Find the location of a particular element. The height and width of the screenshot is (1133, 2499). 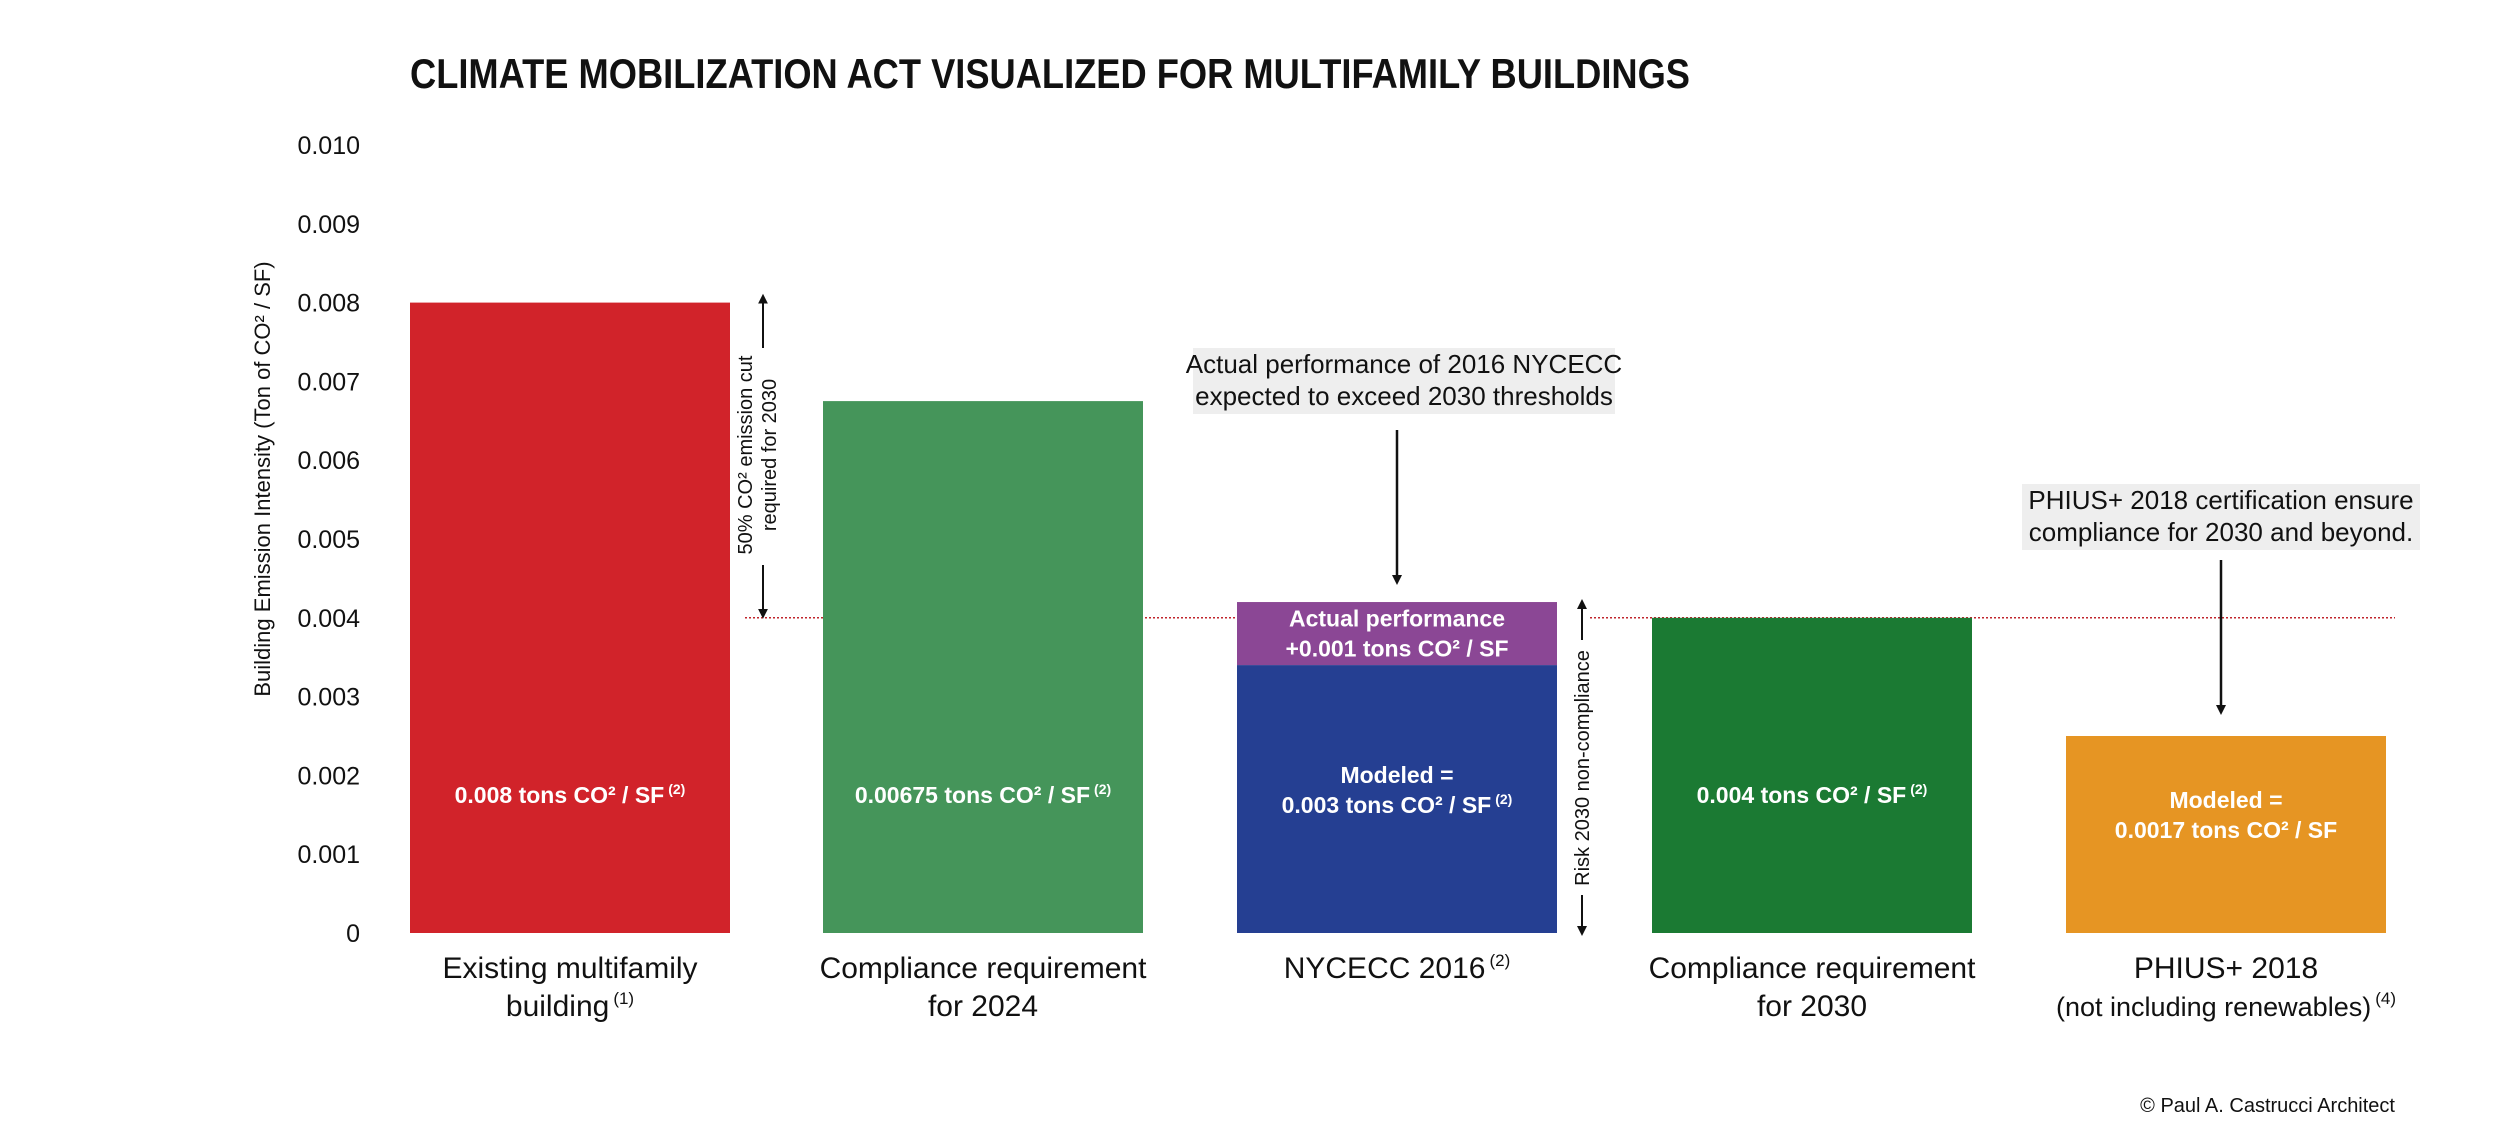

phius-callout-text: PHIUS+ 2018 certification ensure is located at coordinates (2220, 500).